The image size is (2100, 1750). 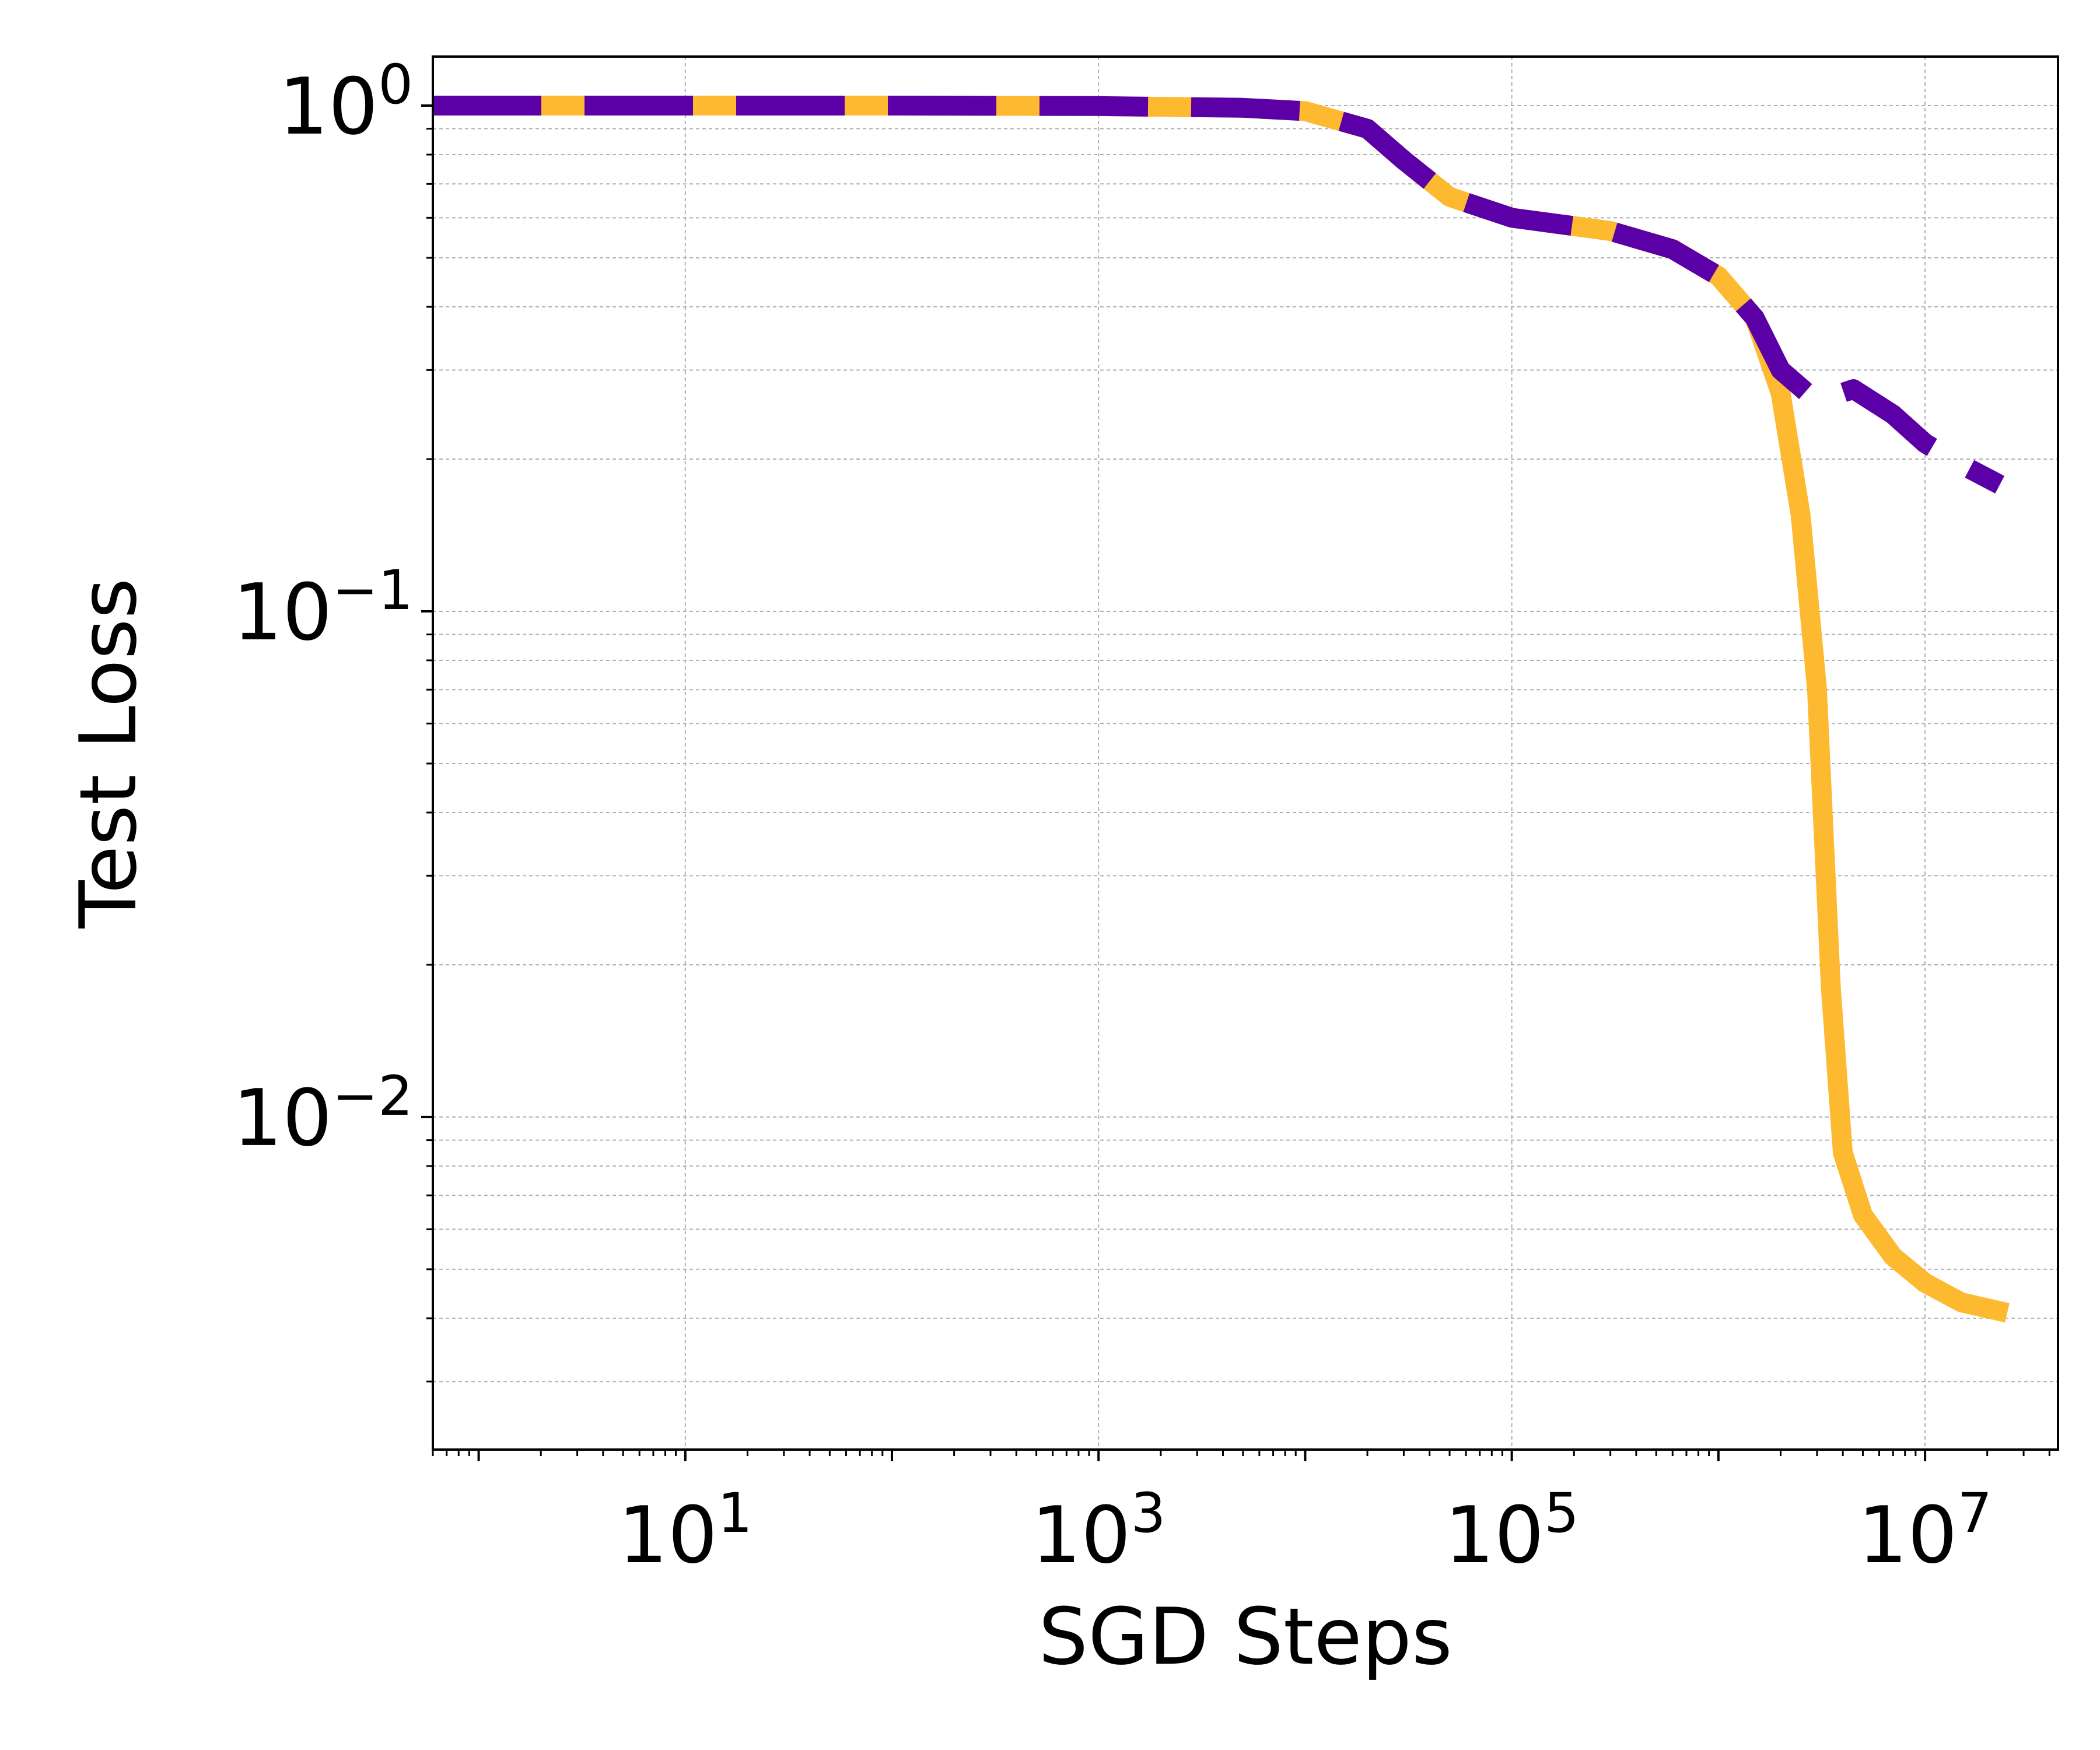 What do you see at coordinates (1511, 1531) in the screenshot?
I see `x-tick-label: 105` at bounding box center [1511, 1531].